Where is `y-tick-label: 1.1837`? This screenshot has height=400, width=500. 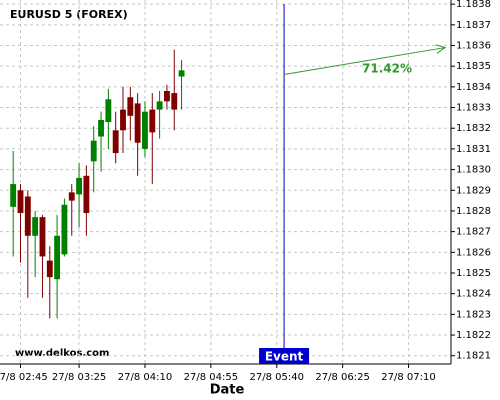 y-tick-label: 1.1837 is located at coordinates (473, 25).